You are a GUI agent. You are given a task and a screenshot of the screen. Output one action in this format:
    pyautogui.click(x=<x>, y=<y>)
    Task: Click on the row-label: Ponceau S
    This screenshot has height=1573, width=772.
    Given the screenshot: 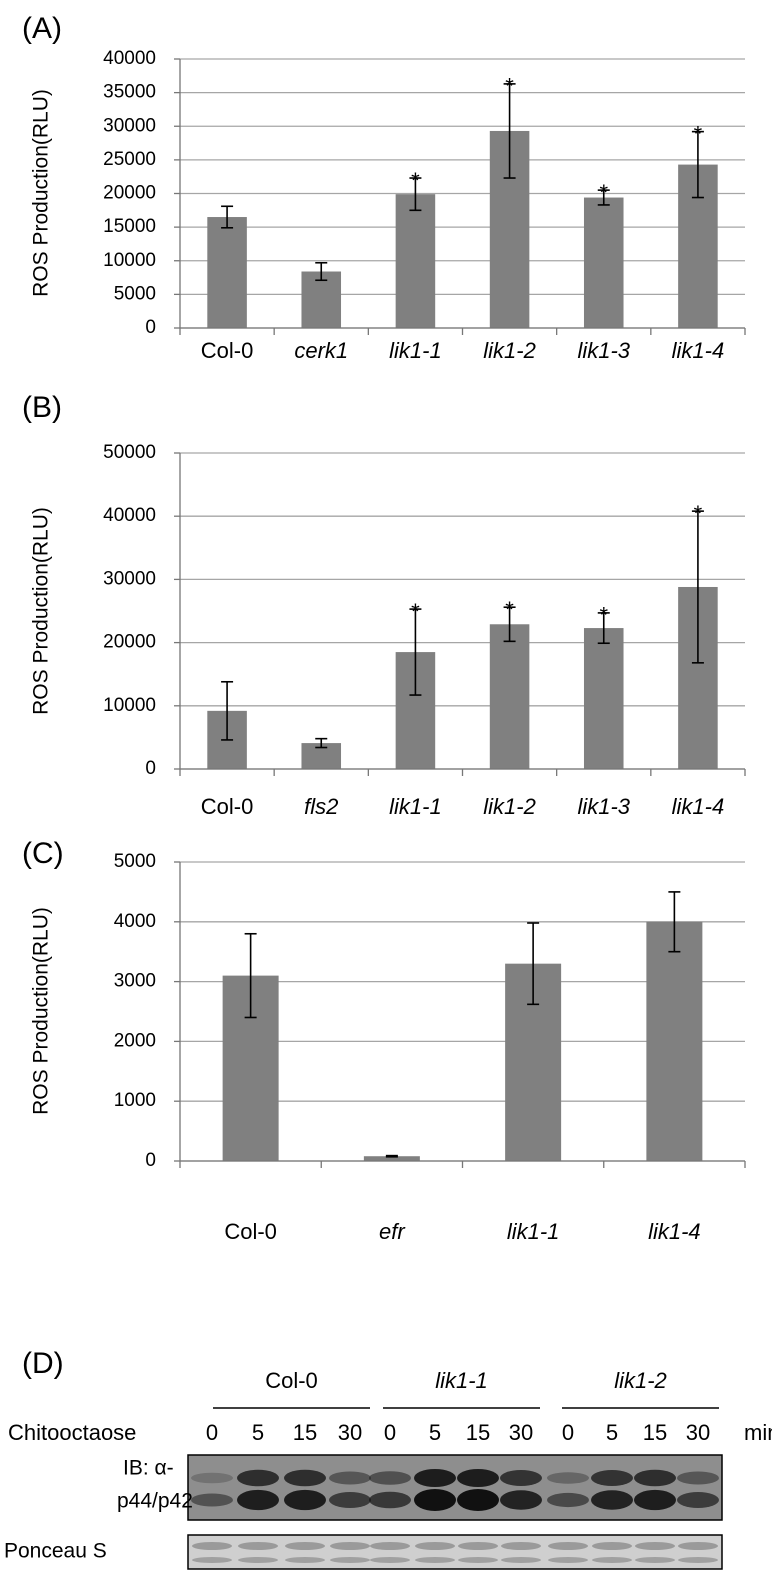 What is the action you would take?
    pyautogui.click(x=55, y=1551)
    